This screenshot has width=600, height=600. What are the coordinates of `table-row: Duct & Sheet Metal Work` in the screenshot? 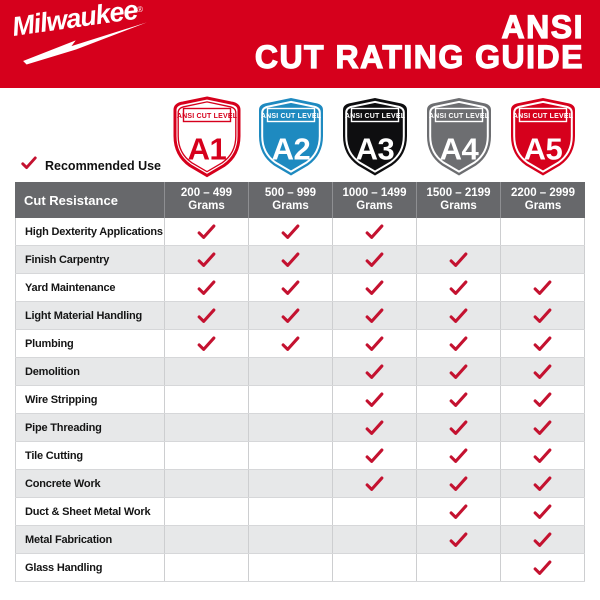 It's located at (300, 512).